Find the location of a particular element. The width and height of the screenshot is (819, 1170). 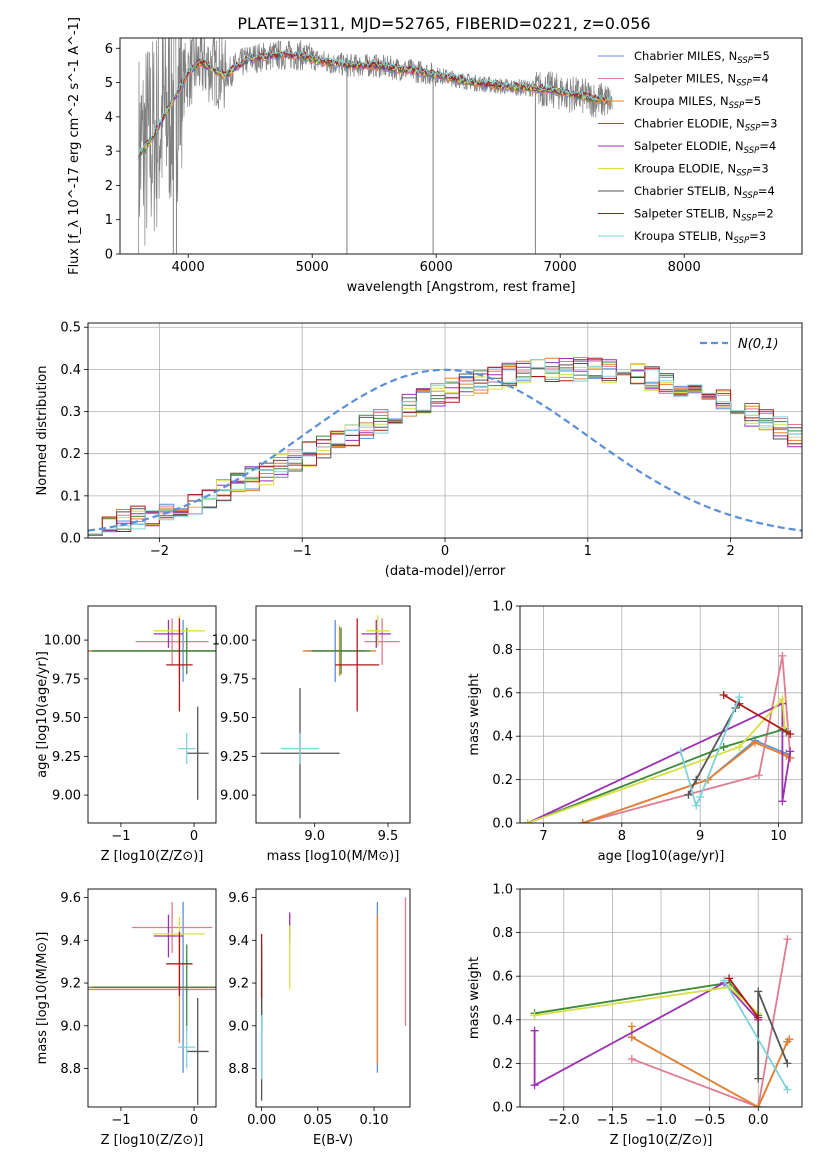

y-tick-label: 9.2 is located at coordinates (238, 984).